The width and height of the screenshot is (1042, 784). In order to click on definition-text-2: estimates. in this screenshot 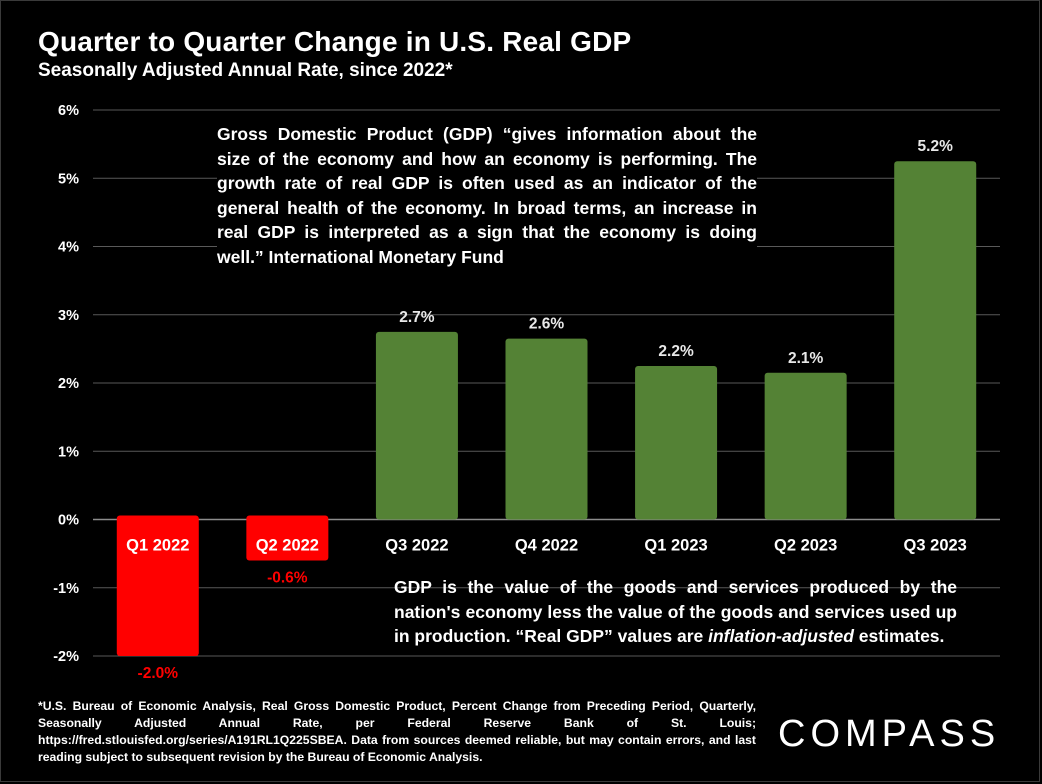, I will do `click(899, 636)`.